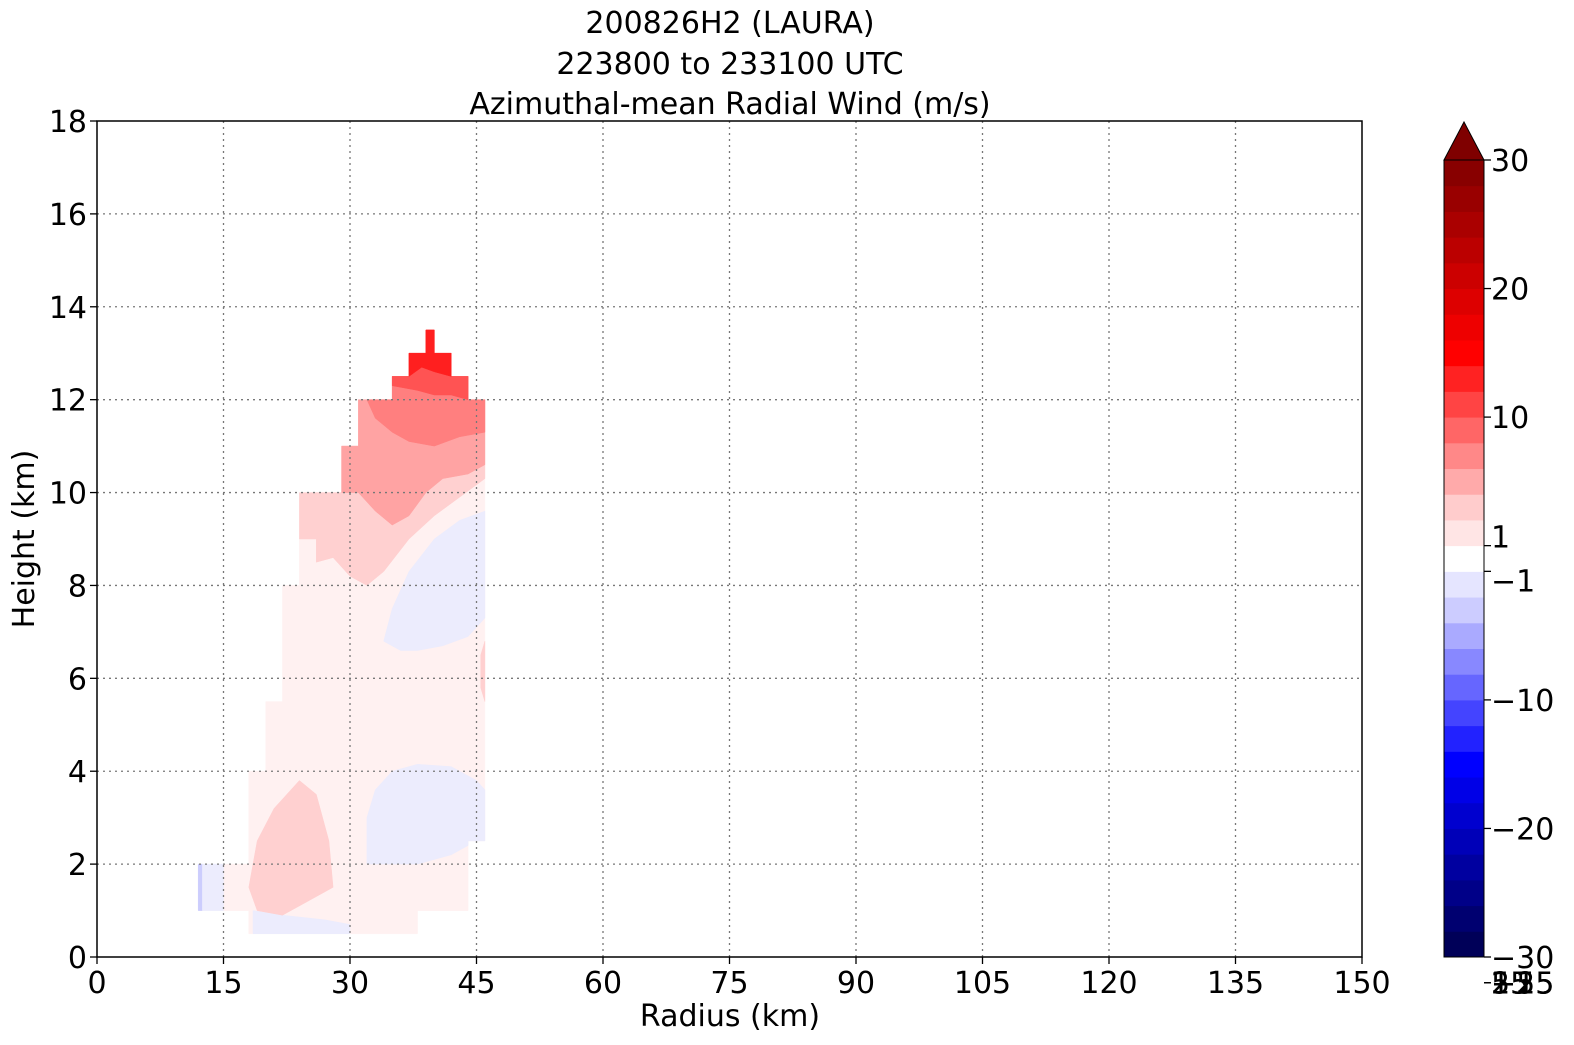  I want to click on colorbar-tick-label: −5, so click(1513, 984).